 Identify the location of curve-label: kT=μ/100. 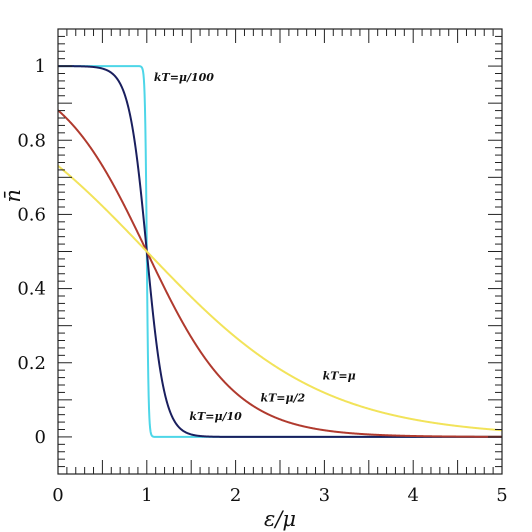
(184, 77).